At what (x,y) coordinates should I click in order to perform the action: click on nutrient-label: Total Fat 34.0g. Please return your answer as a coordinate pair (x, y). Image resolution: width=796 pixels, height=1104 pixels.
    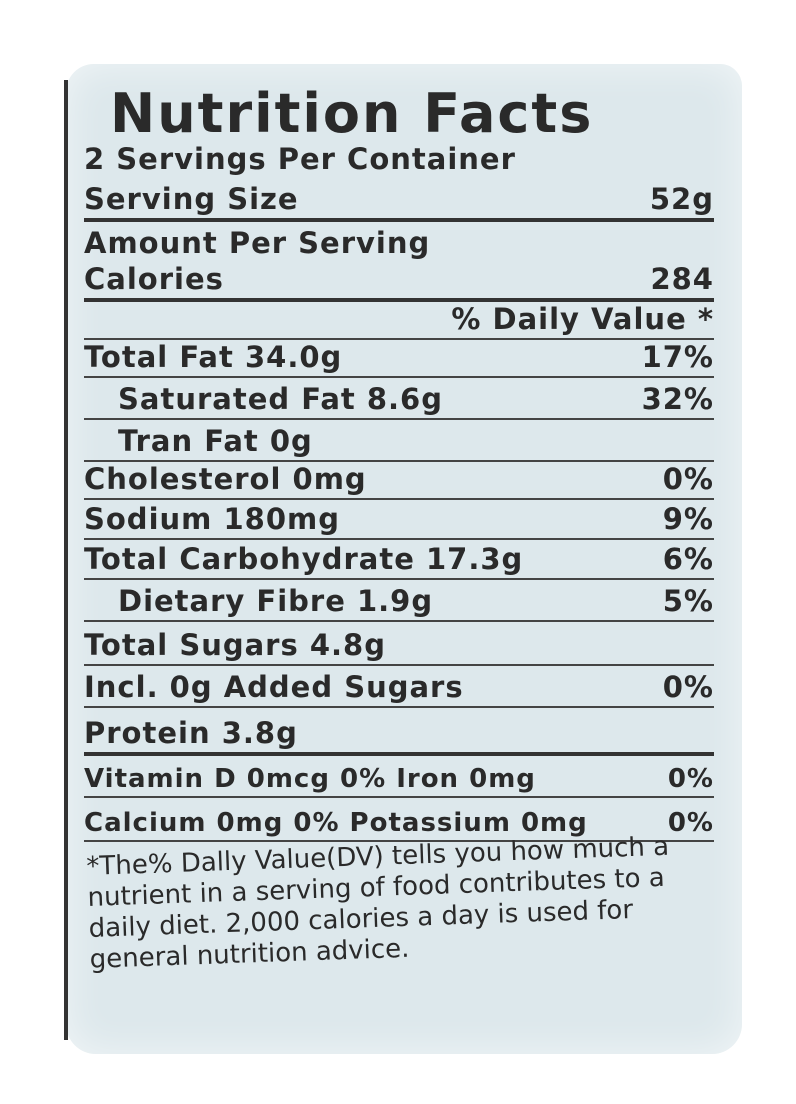
    Looking at the image, I should click on (213, 357).